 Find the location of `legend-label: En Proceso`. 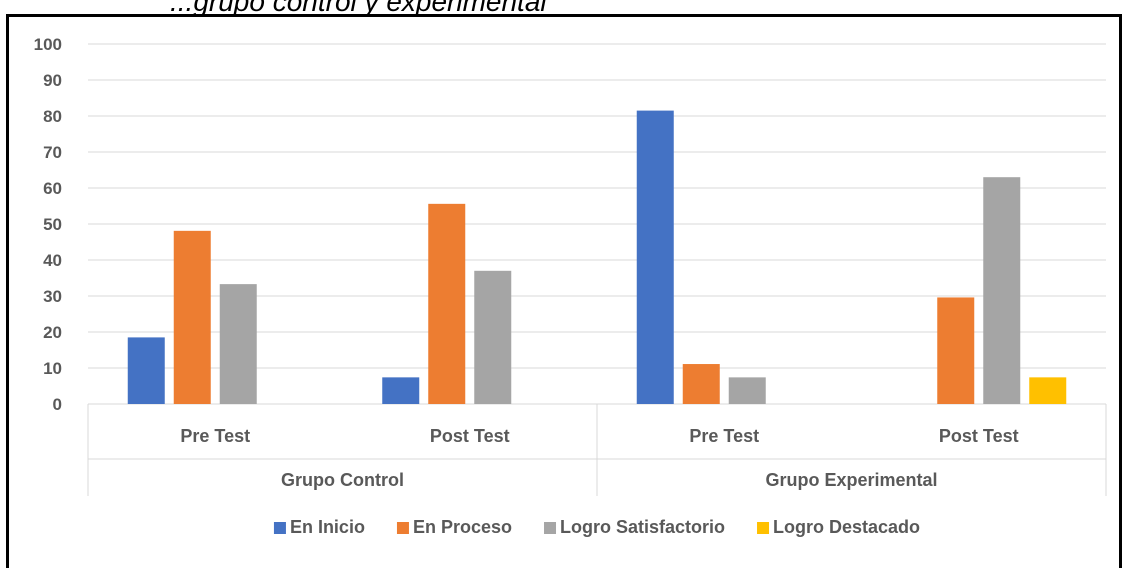

legend-label: En Proceso is located at coordinates (462, 527).